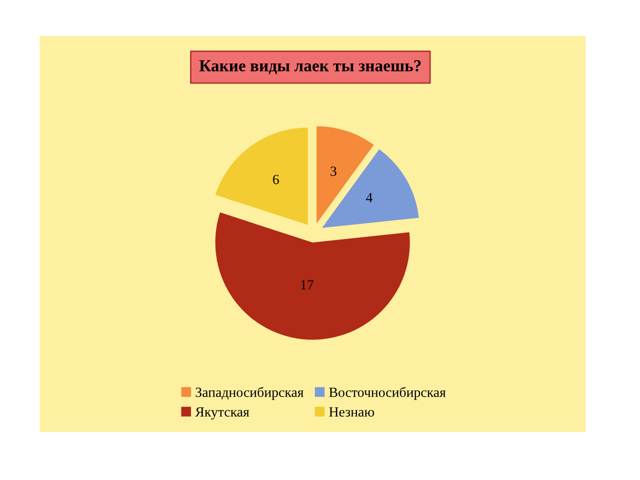 The image size is (640, 480). Describe the element at coordinates (222, 413) in the screenshot. I see `legend-label: Якутская` at that location.